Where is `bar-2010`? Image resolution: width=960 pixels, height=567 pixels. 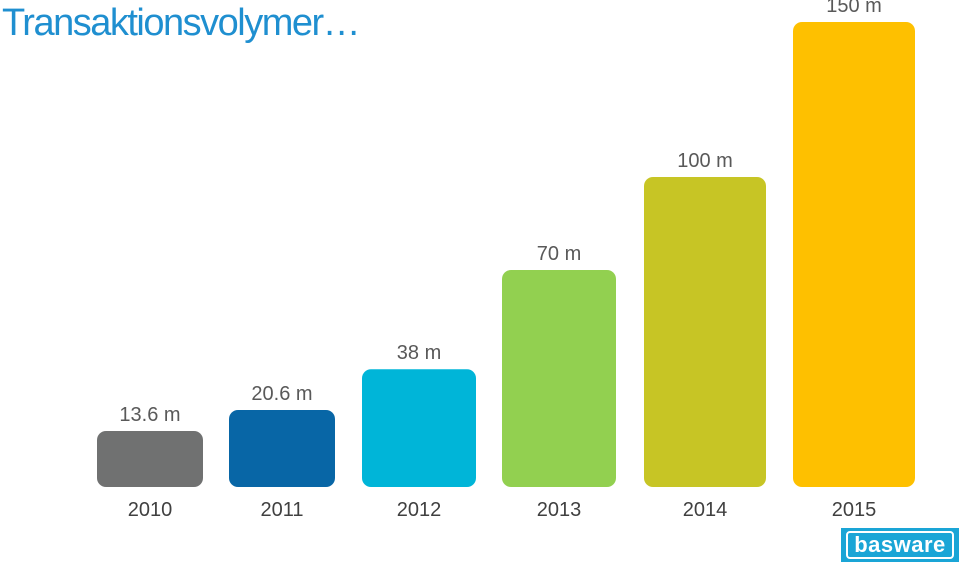
bar-2010 is located at coordinates (150, 459).